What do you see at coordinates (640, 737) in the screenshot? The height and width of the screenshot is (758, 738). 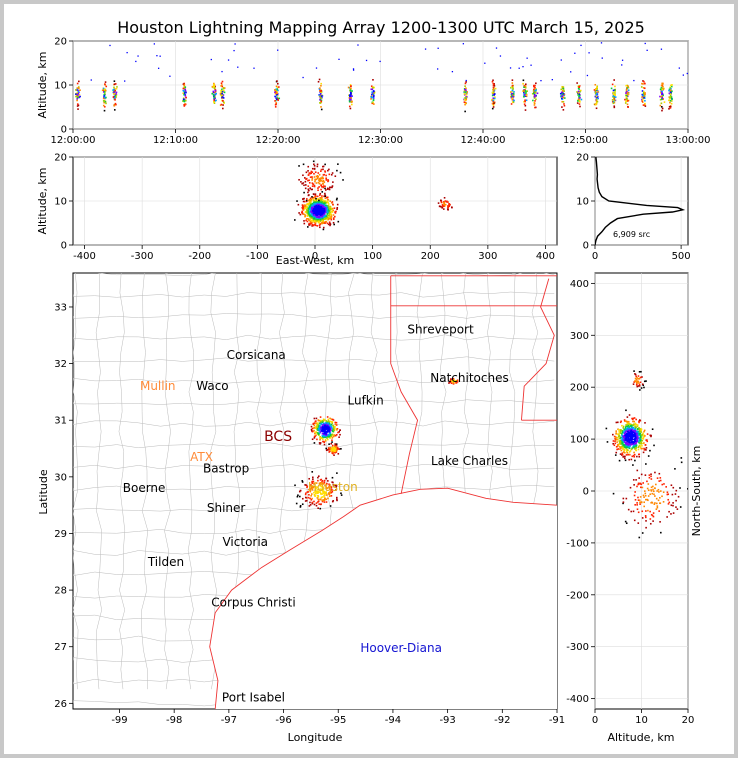 I see `ns-altitude-xlabel: Altitude, km` at bounding box center [640, 737].